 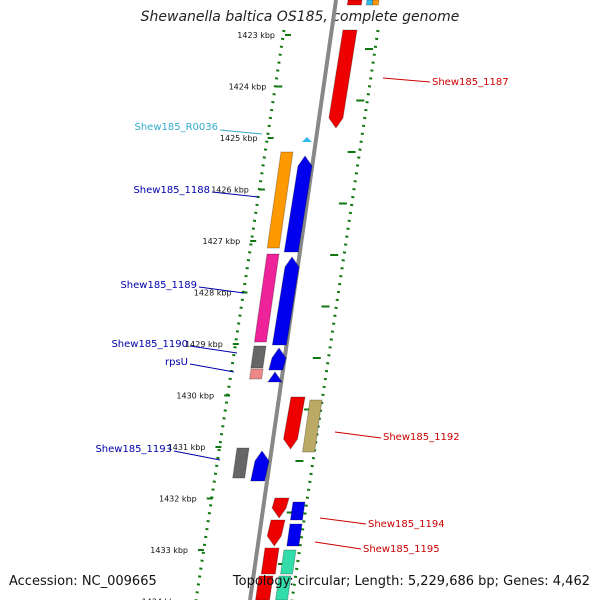 I want to click on gene-label: Shew185_1190, so click(x=149, y=344).